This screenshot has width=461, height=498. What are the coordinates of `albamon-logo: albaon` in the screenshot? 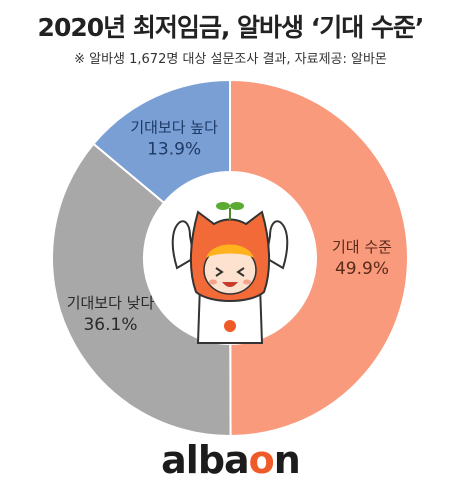 It's located at (231, 460).